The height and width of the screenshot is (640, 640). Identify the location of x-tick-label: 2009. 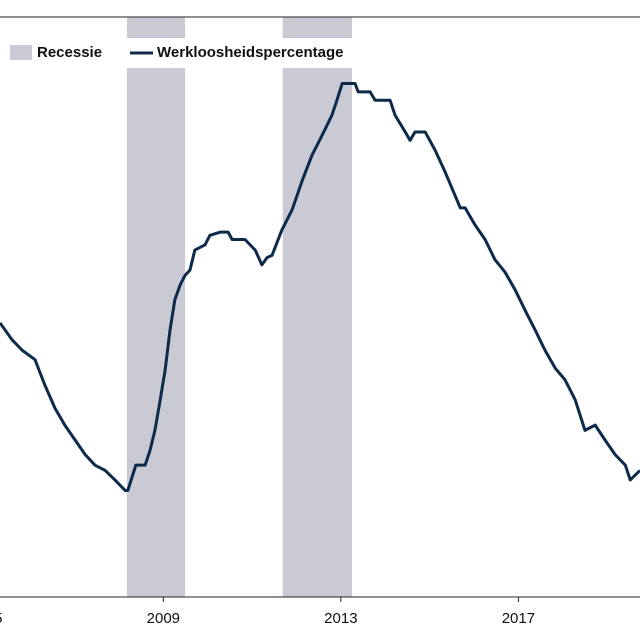
(163, 618).